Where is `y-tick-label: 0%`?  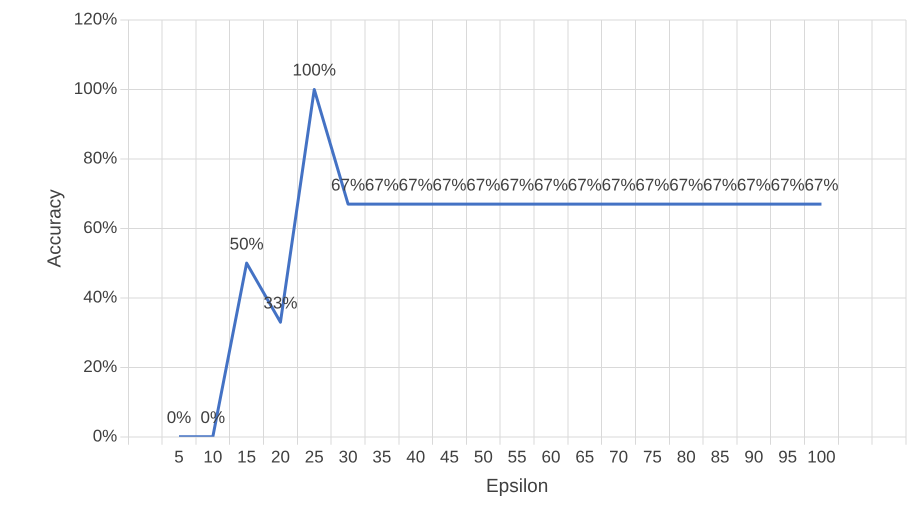
y-tick-label: 0% is located at coordinates (105, 436).